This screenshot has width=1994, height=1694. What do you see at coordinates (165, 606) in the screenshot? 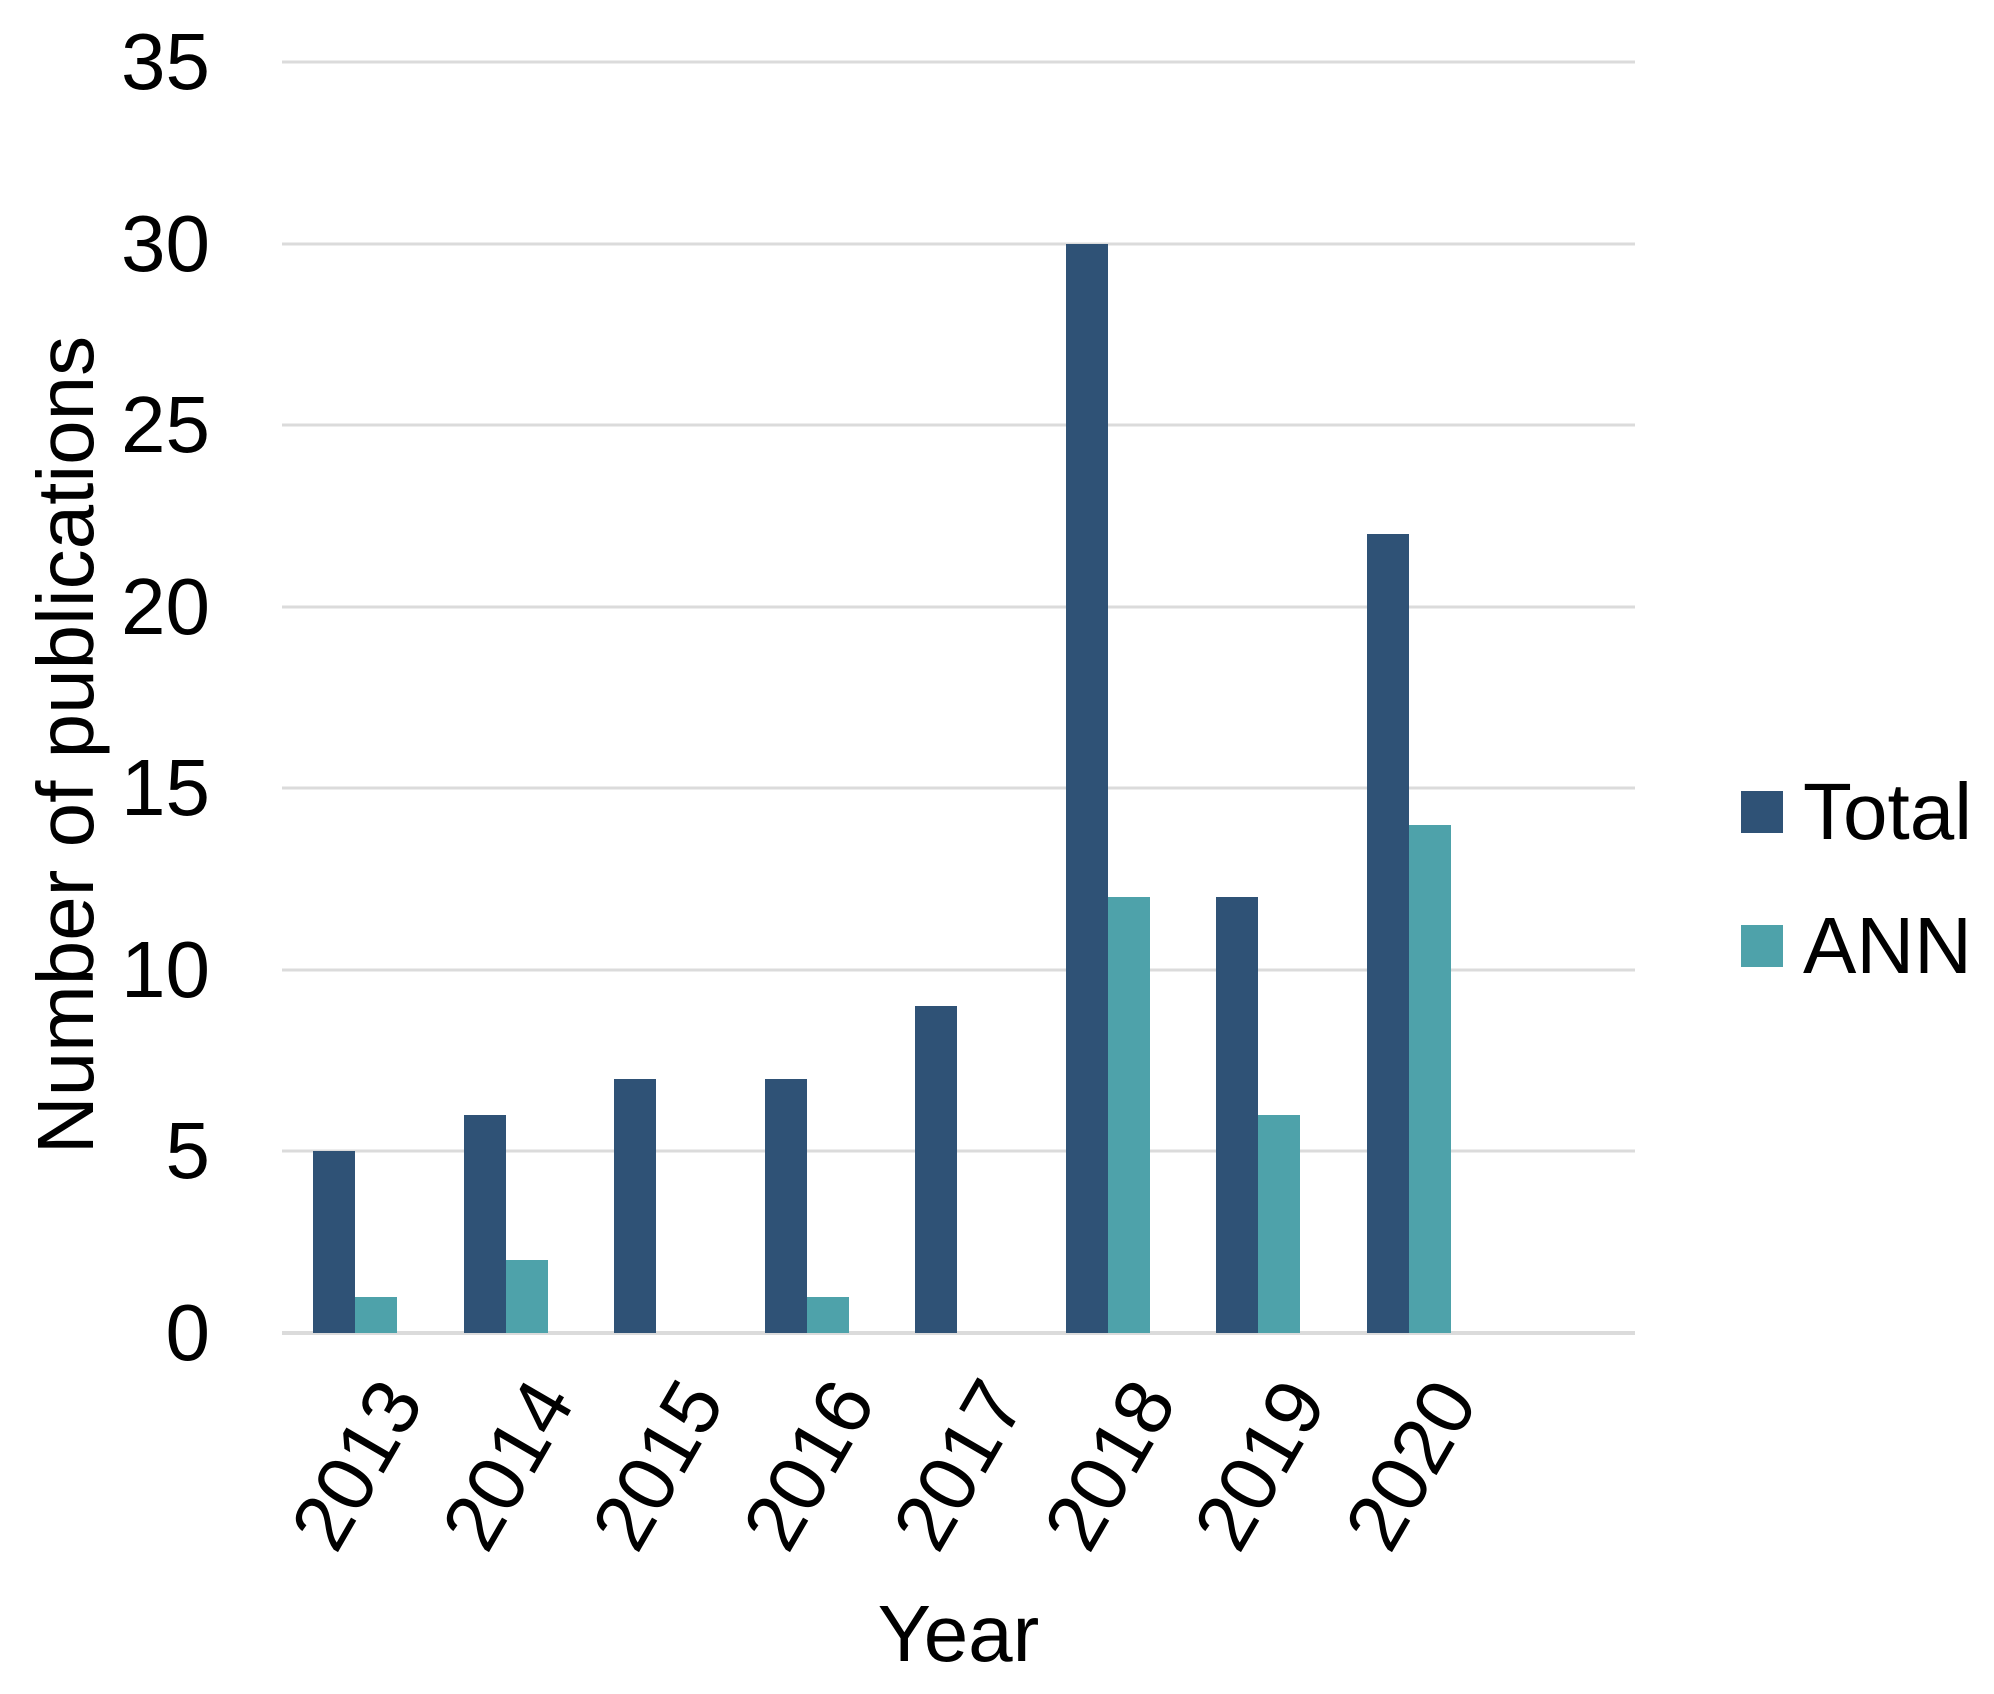
I see `y-tick-label-20: 20` at bounding box center [165, 606].